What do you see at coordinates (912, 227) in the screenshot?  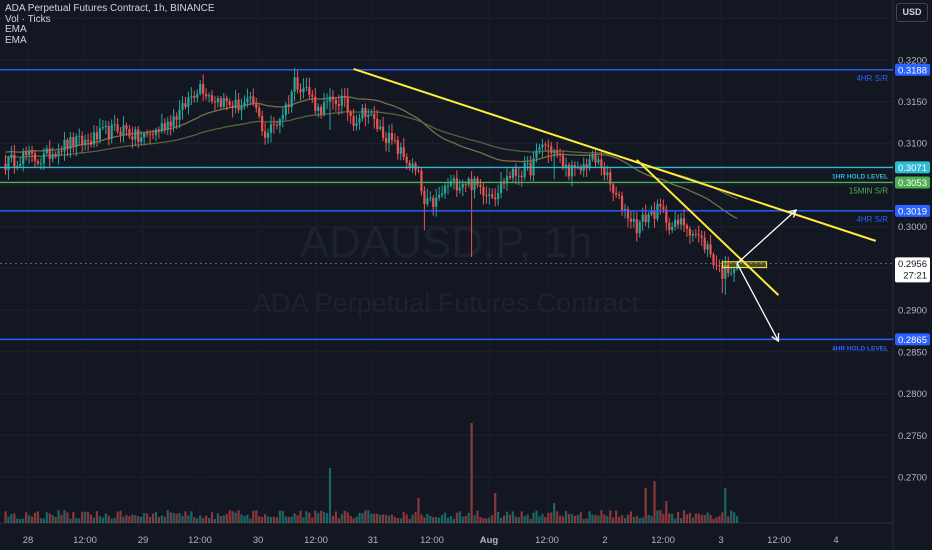 I see `price-tick-label: 0.3000` at bounding box center [912, 227].